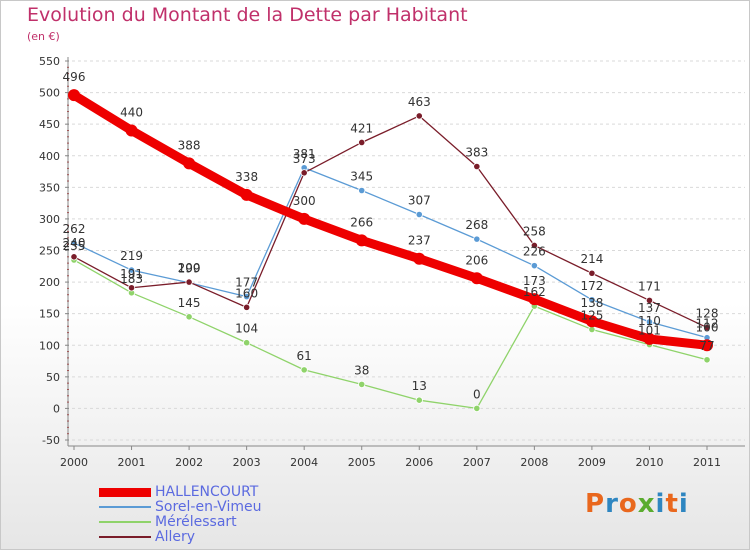 This screenshot has width=750, height=550. Describe the element at coordinates (649, 286) in the screenshot. I see `data-label-allery: 171` at that location.